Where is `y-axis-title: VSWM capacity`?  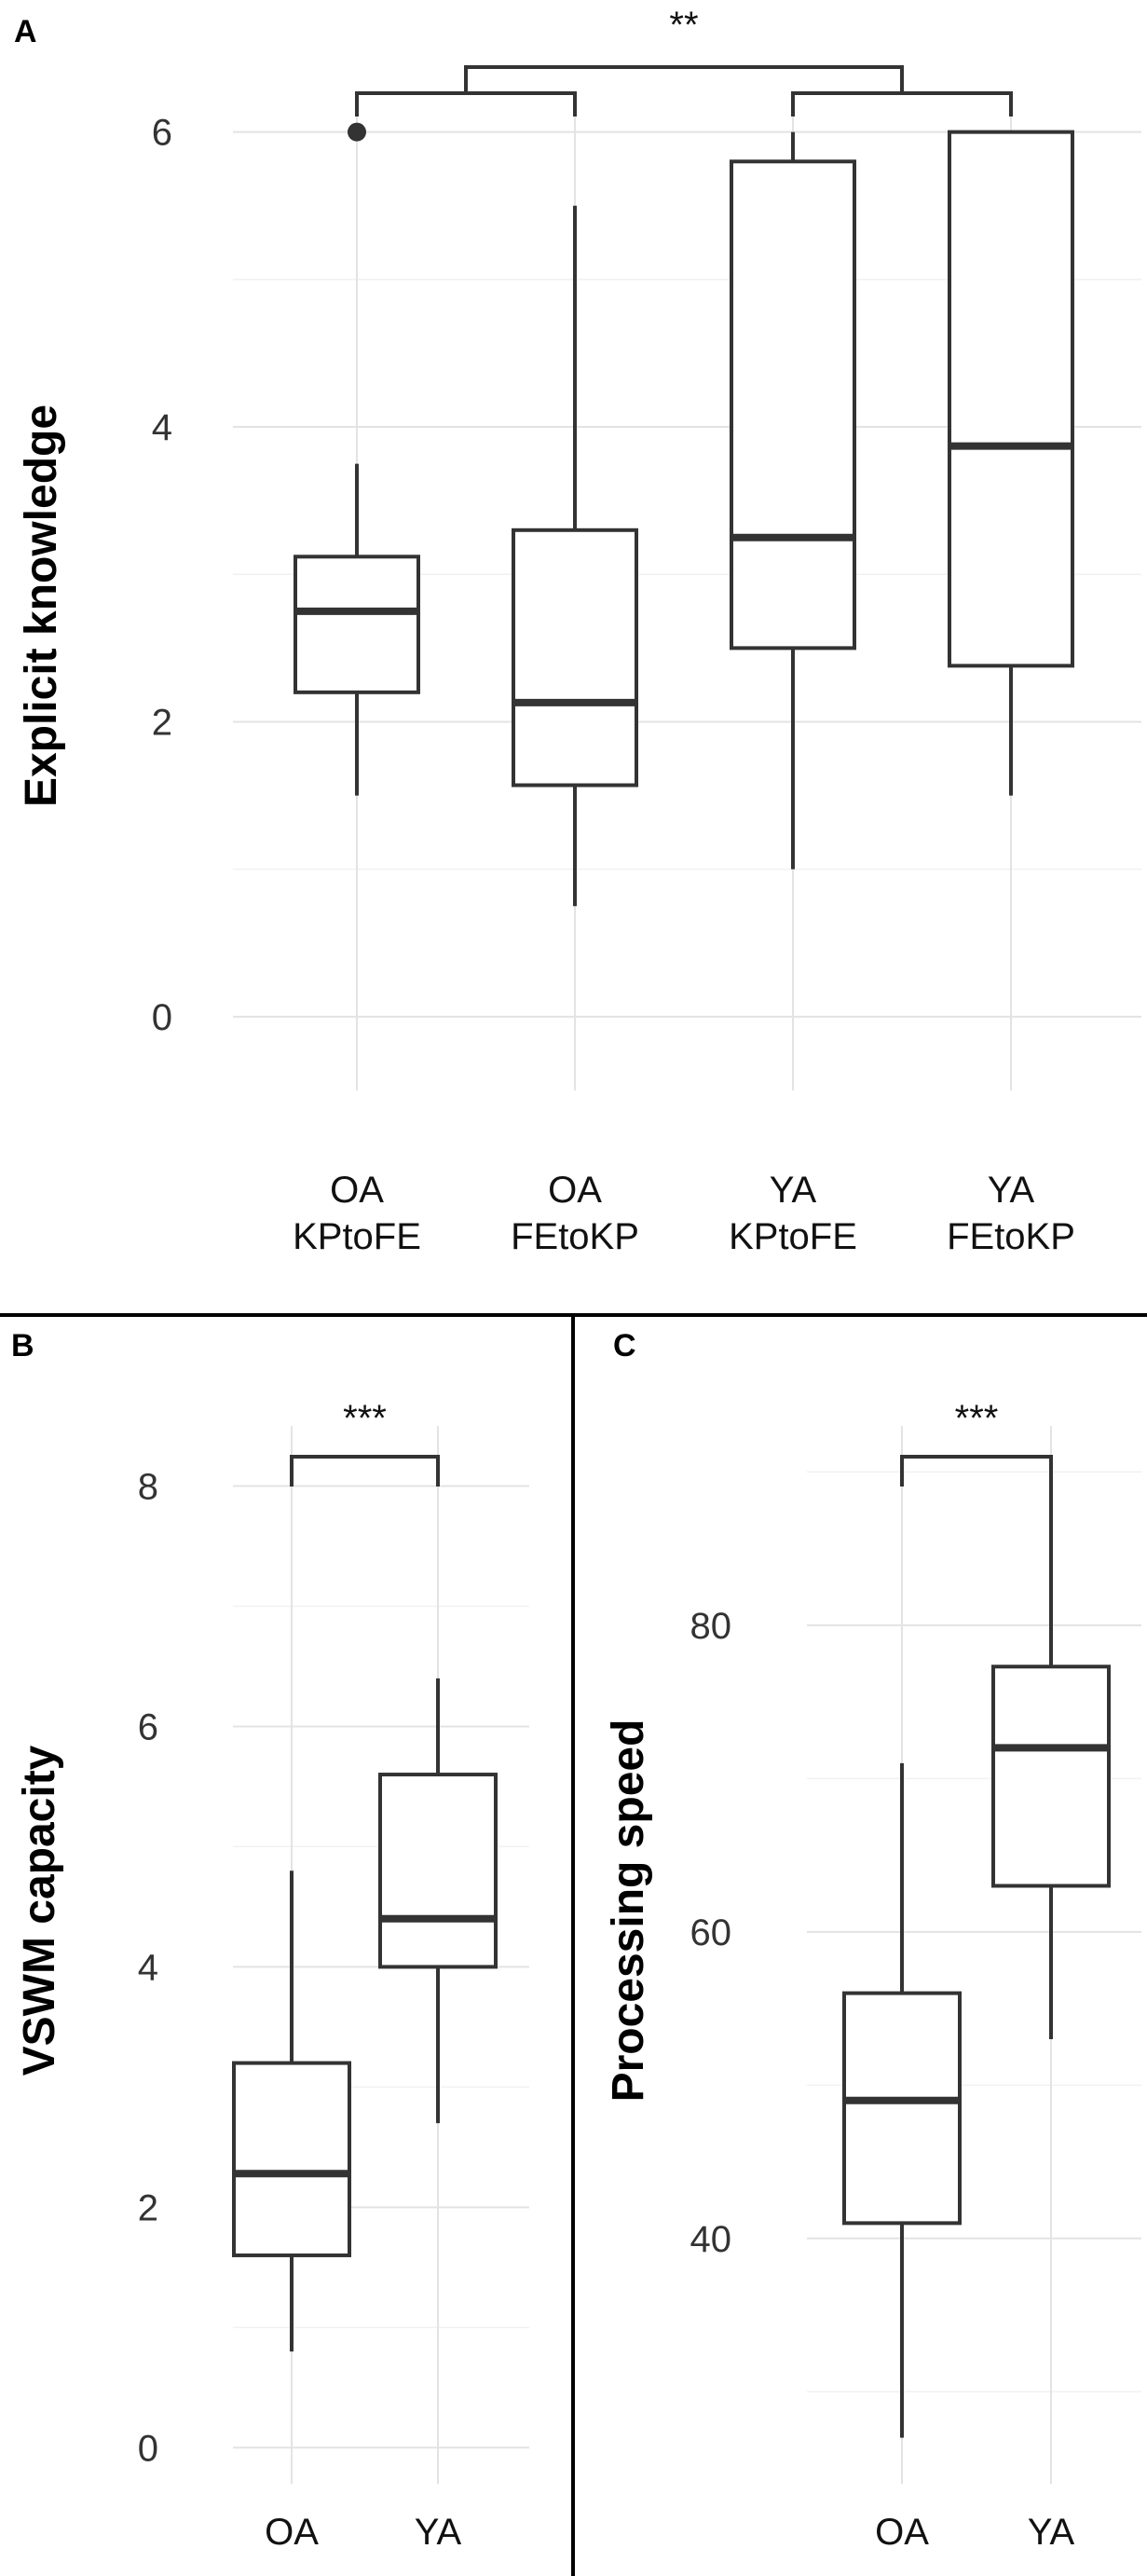
y-axis-title: VSWM capacity is located at coordinates (39, 1910).